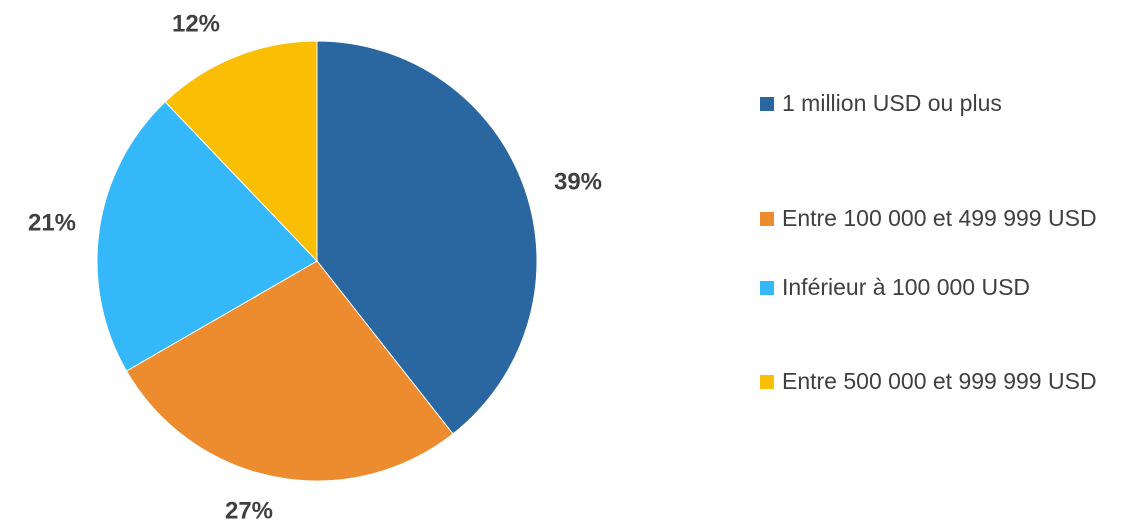  I want to click on legend-item-100k-499k: Entre 100 000 et 499 999 USD, so click(940, 218).